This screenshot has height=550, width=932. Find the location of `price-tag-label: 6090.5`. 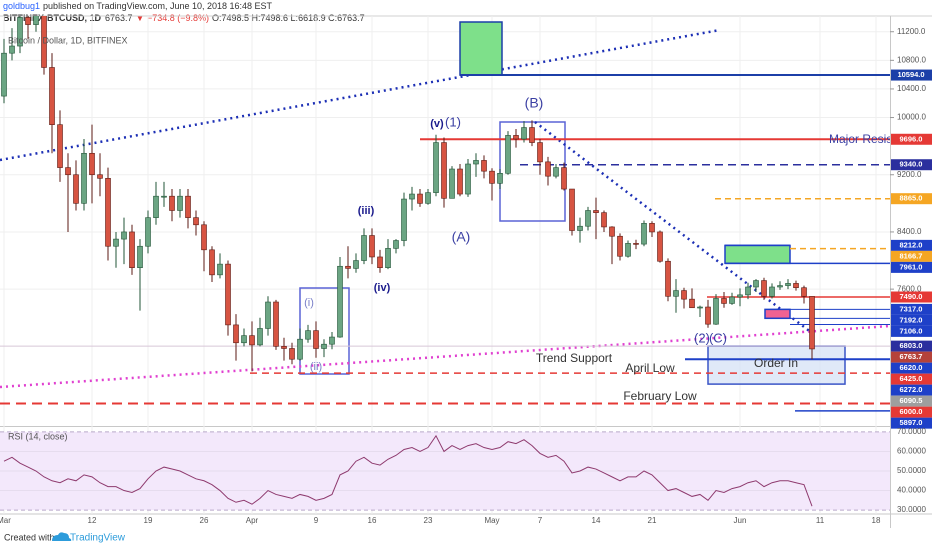

price-tag-label: 6090.5 is located at coordinates (911, 400).